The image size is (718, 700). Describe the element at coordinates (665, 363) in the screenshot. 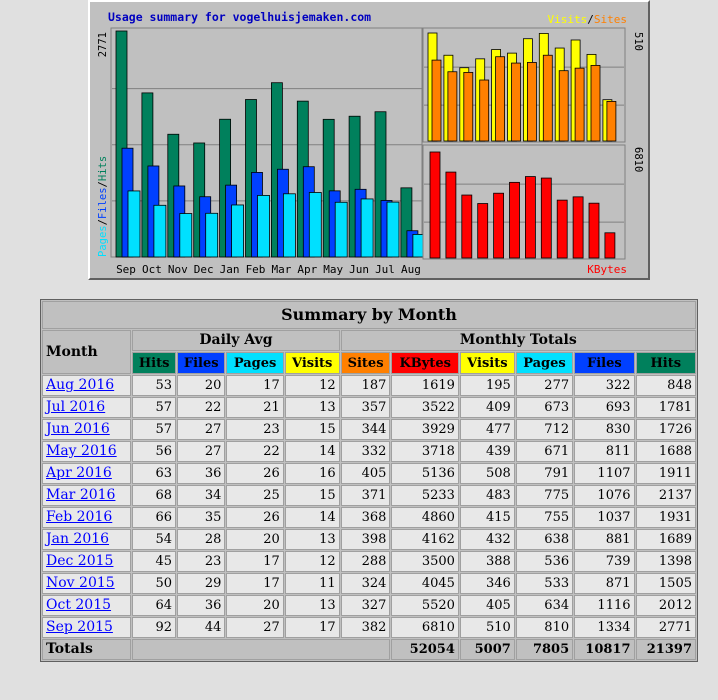

I see `monthly-hits-header: Hits` at that location.